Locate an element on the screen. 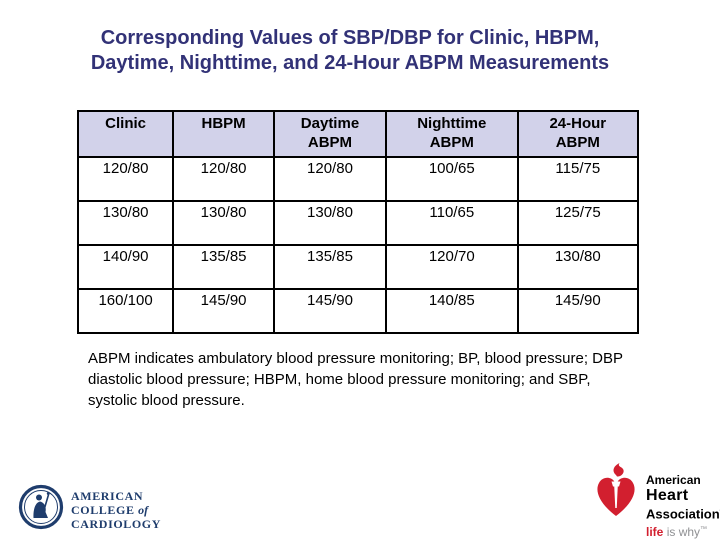 Image resolution: width=720 pixels, height=540 pixels. table-row: 140/90 135/85 135/85 120/70 130/80 is located at coordinates (358, 267).